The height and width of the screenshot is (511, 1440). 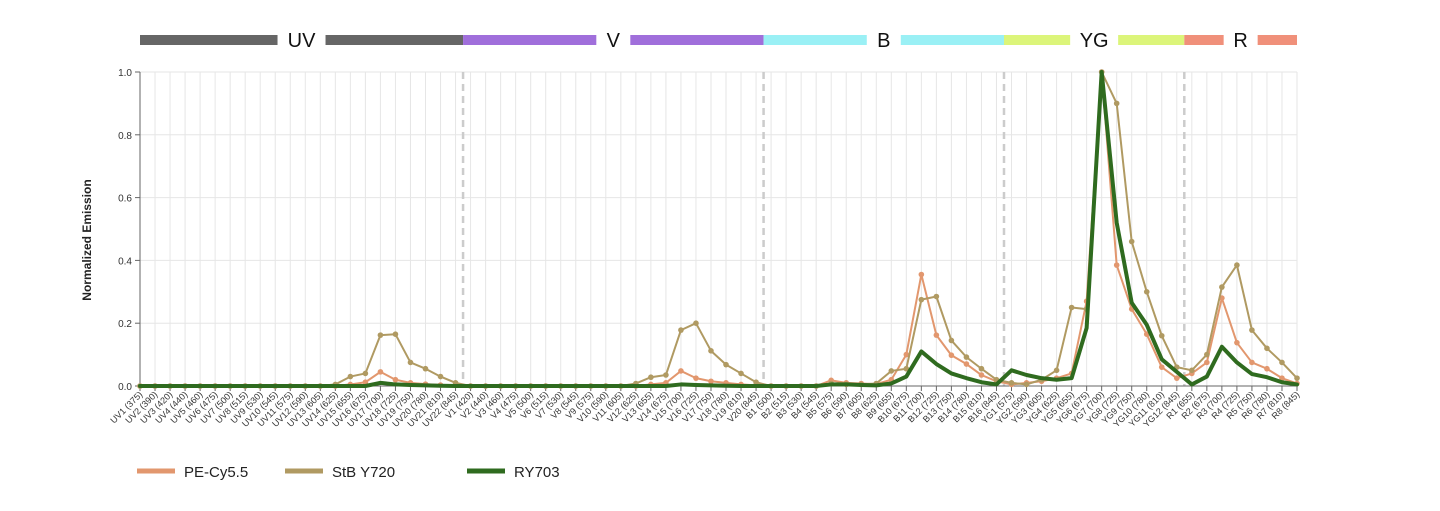 I want to click on y-tick-label: 0.6, so click(x=125, y=199).